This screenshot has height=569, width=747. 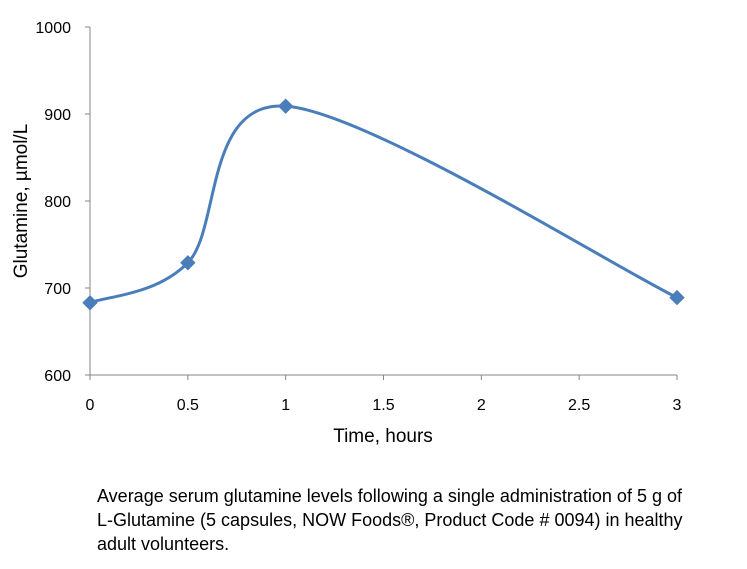 I want to click on x-tick-label: 0, so click(x=90, y=405).